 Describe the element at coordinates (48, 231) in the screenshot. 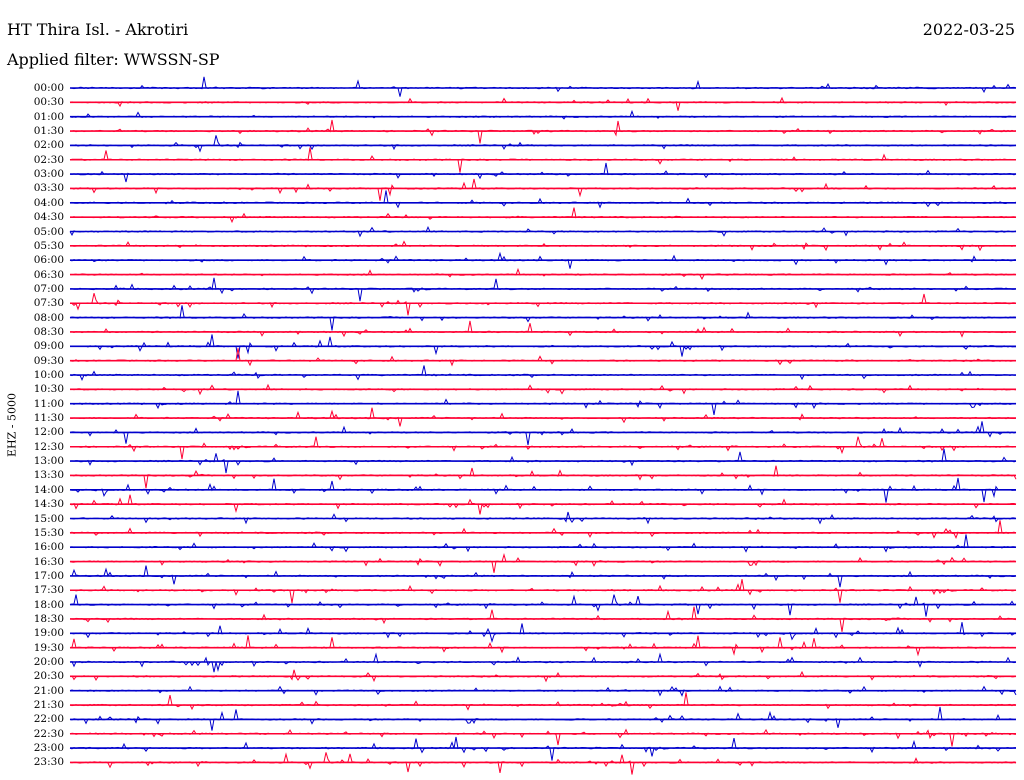

I see `hour-label: 05:00` at that location.